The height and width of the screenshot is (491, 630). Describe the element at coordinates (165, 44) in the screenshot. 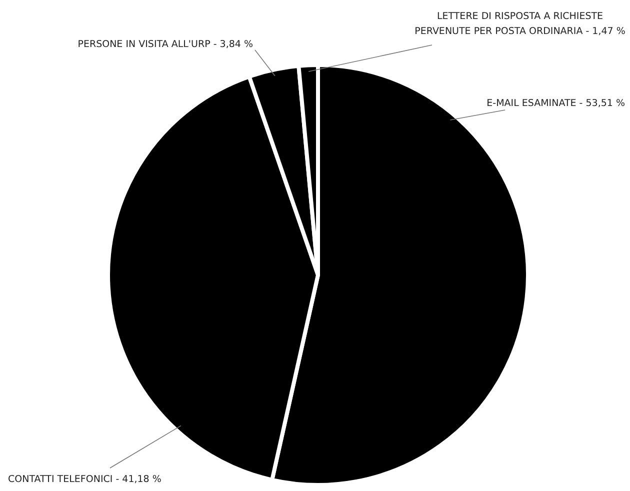

I see `slice-label: PERSONE IN VISITA ALL'URP - 3,84 %` at that location.